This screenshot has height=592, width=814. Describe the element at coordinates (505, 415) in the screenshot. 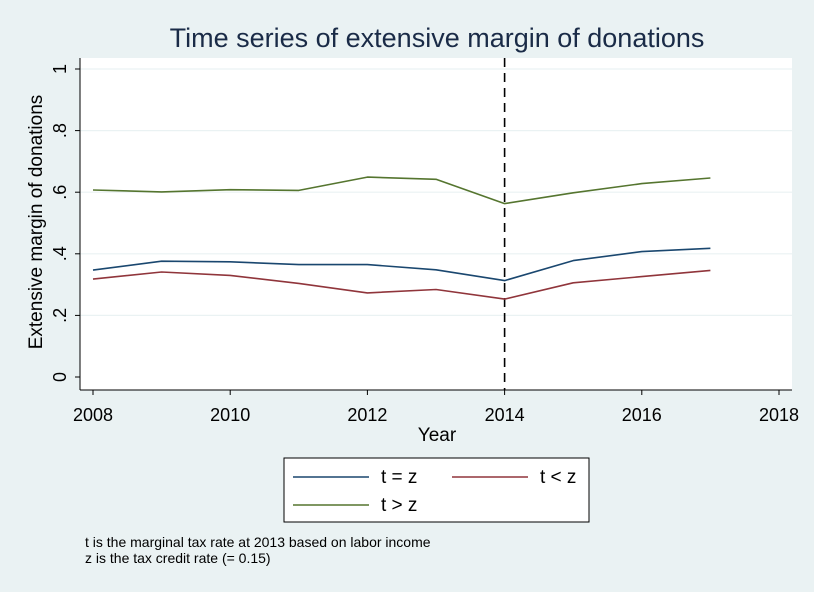

I see `x-tick-label-3: 2014` at that location.